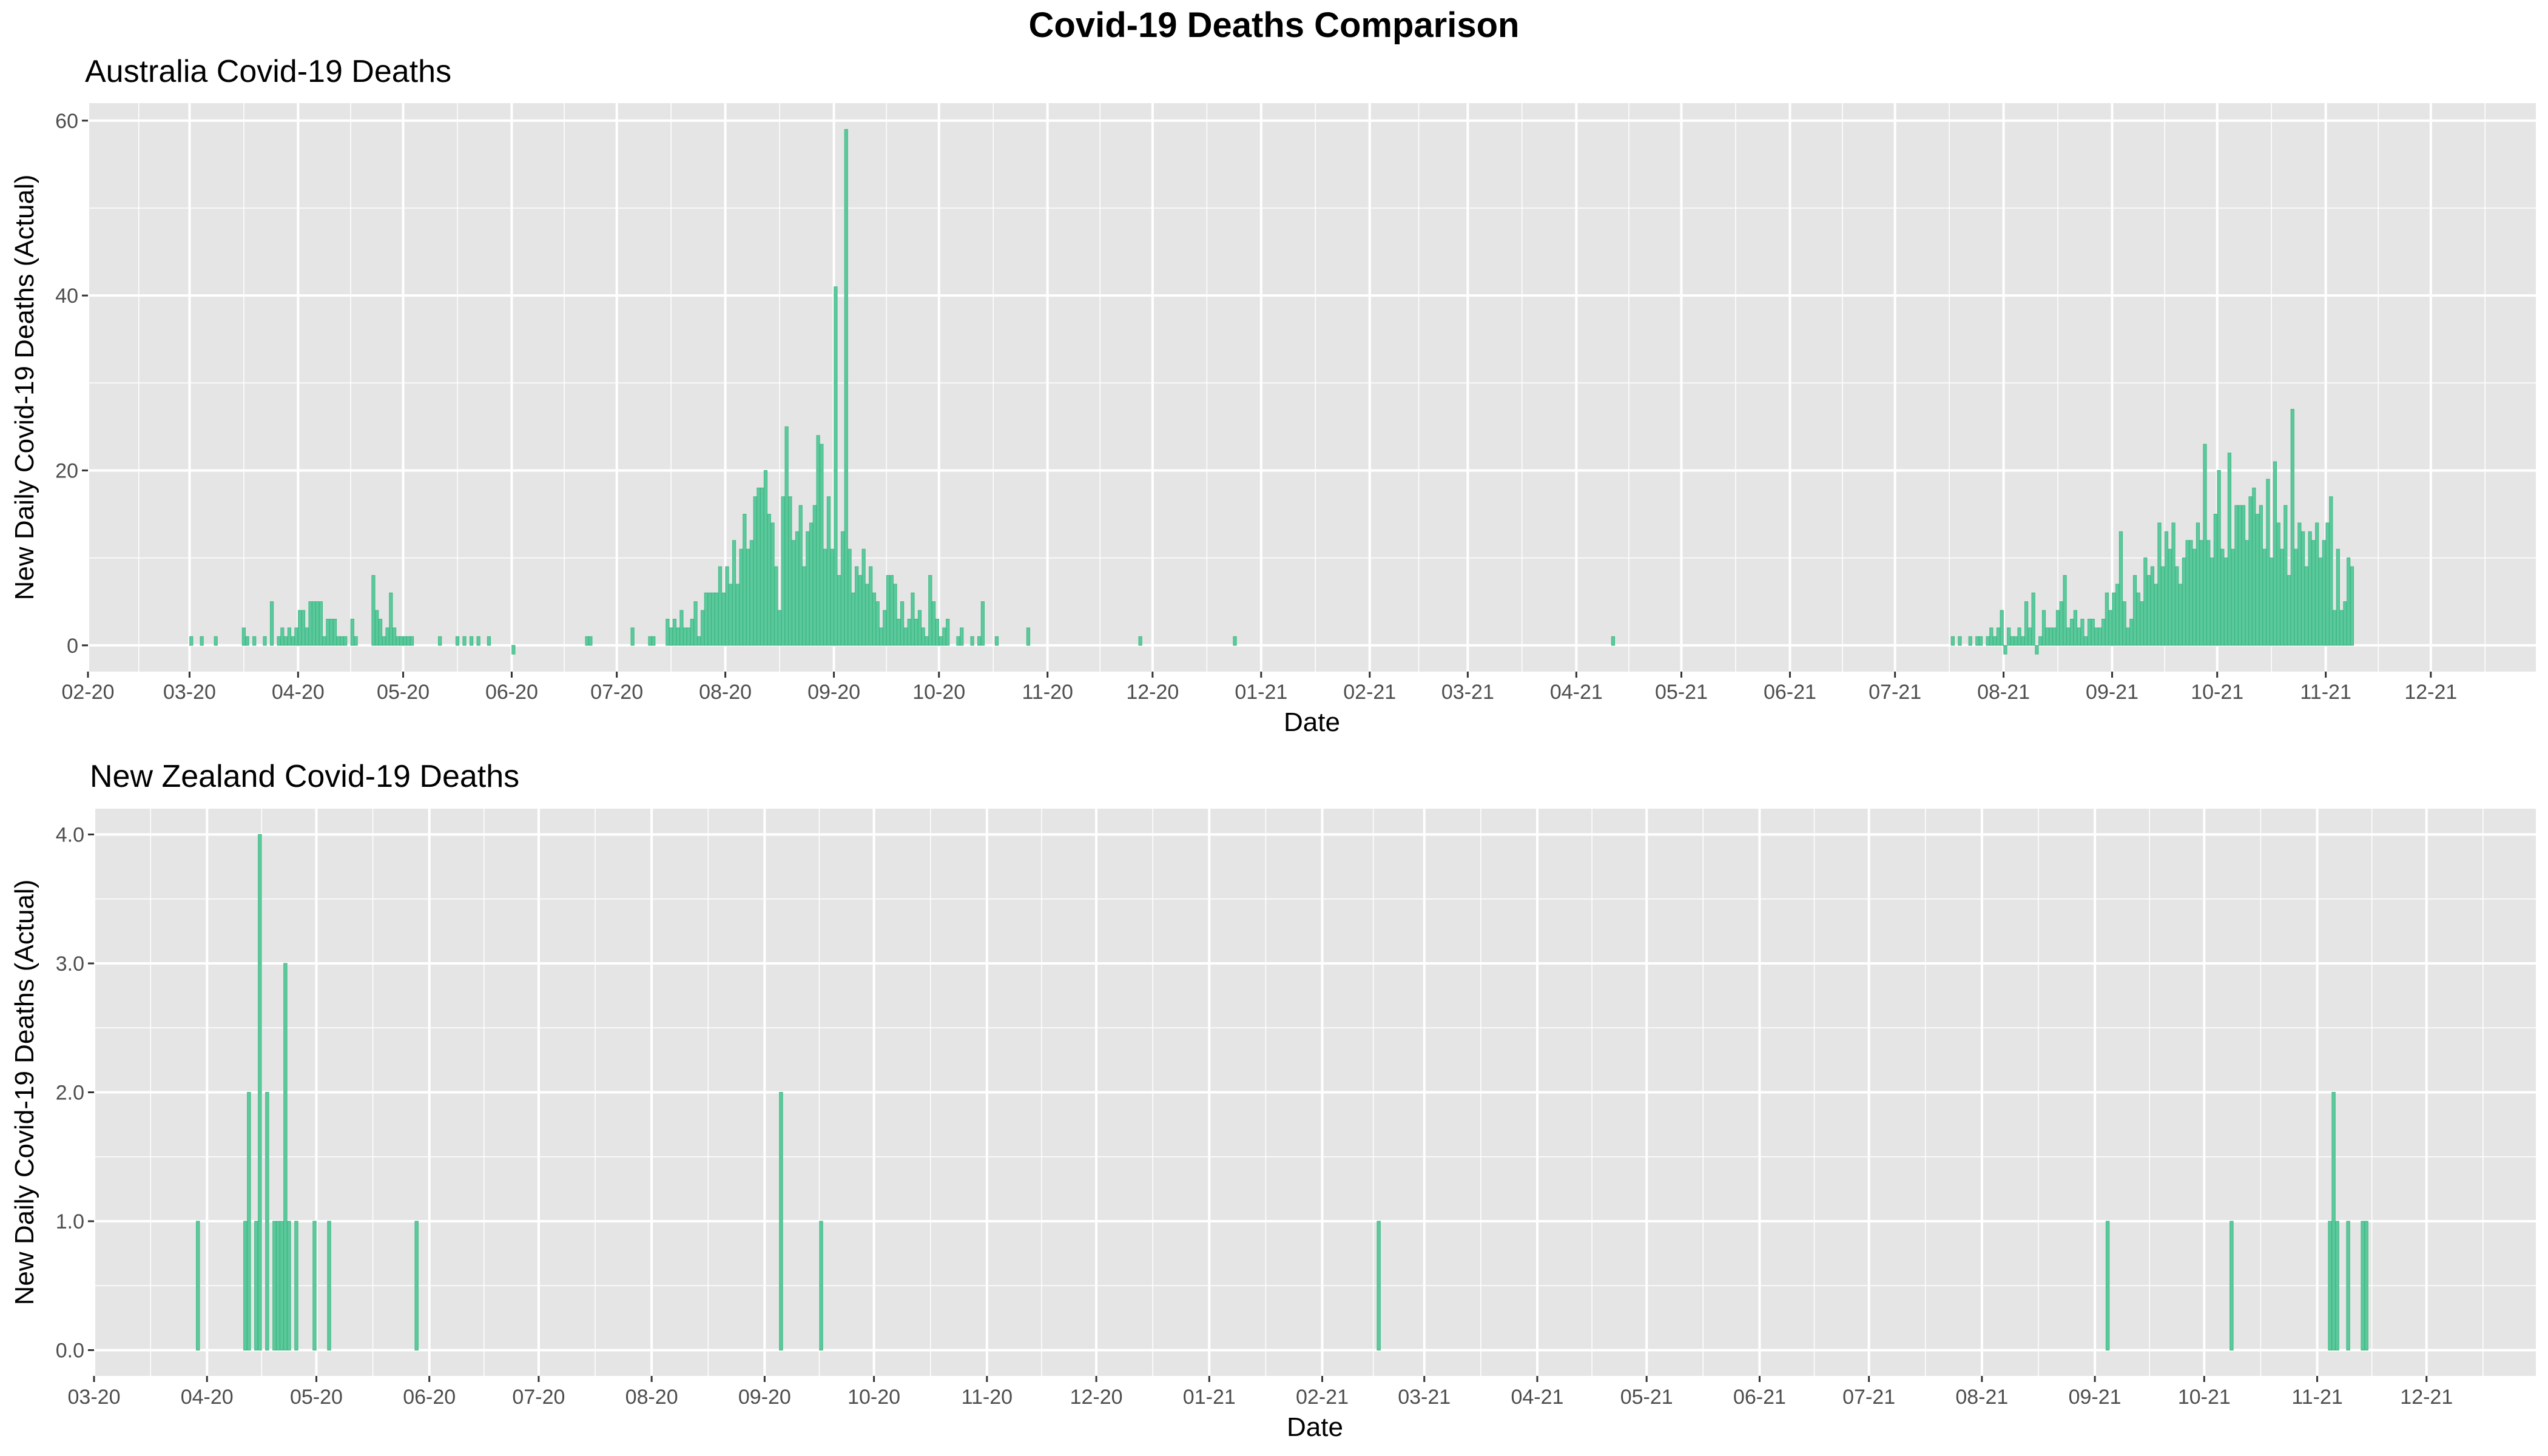 This screenshot has width=2548, height=1456. What do you see at coordinates (94, 1397) in the screenshot?
I see `nz-x-tick-label: 03-20` at bounding box center [94, 1397].